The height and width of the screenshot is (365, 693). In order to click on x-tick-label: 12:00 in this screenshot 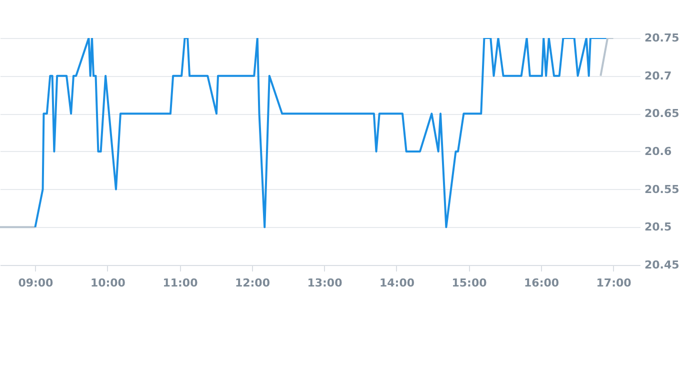, I will do `click(252, 283)`.